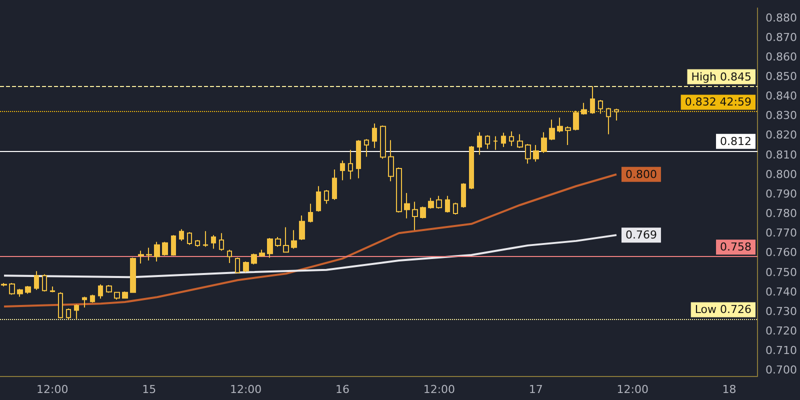 This screenshot has width=800, height=400. I want to click on x-tick-label: 15, so click(149, 389).